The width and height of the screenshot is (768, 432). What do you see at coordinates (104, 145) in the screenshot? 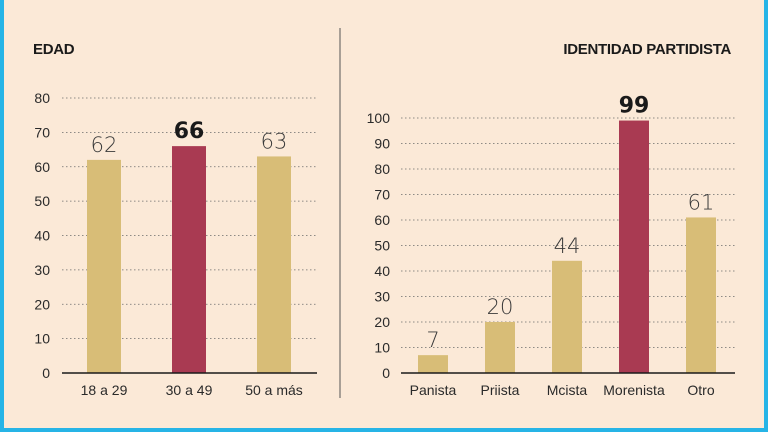
I see `data-label: 62` at bounding box center [104, 145].